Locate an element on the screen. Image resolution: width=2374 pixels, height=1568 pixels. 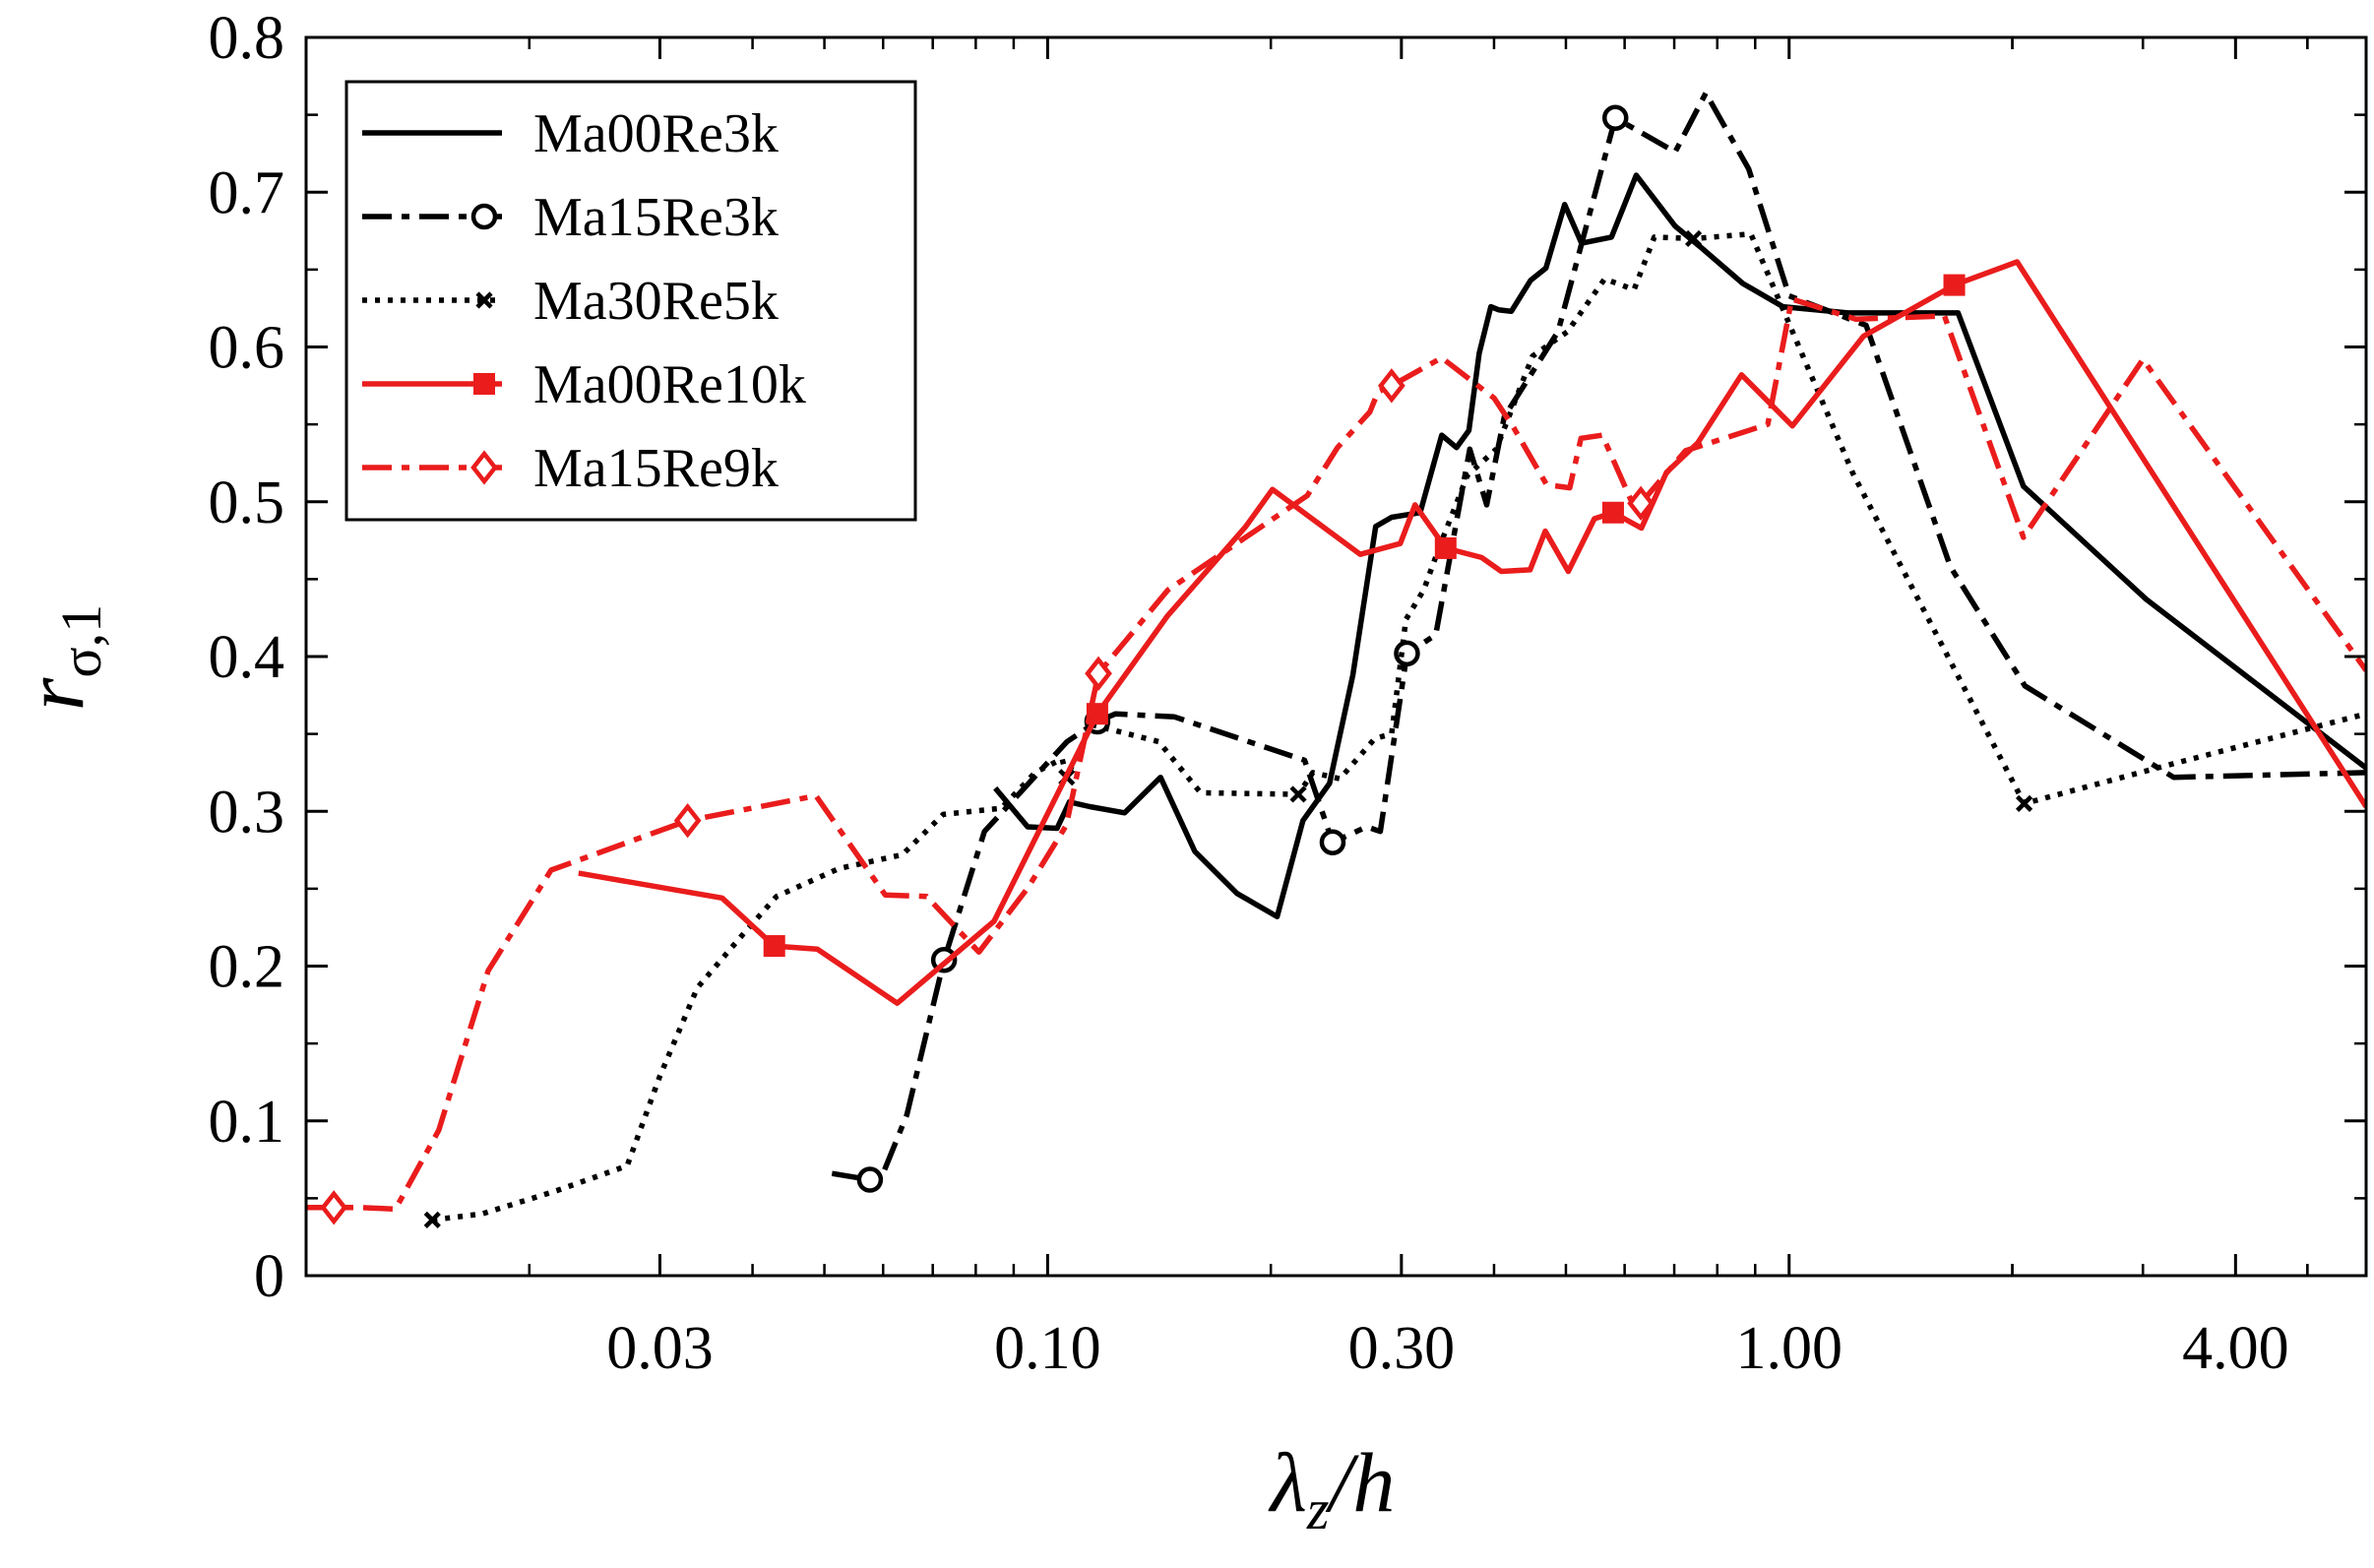
legend-item-ma00re10k: Ma00Re10k is located at coordinates (584, 384).